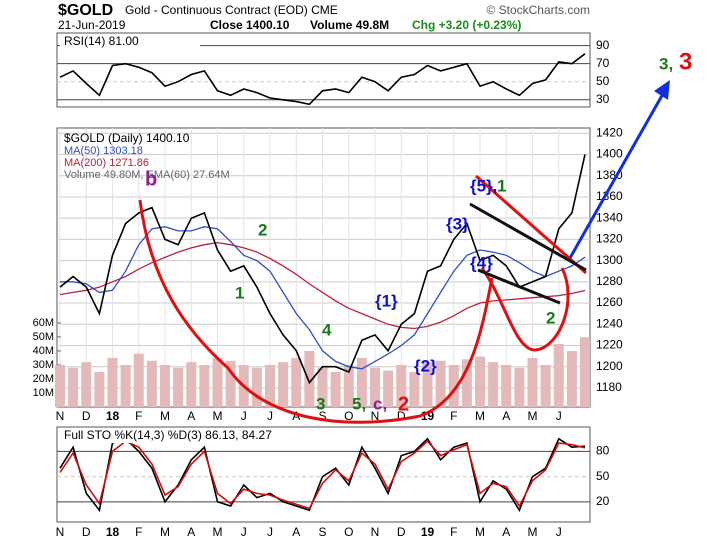 The height and width of the screenshot is (544, 711). Describe the element at coordinates (609, 239) in the screenshot. I see `y-tick-label: 1320` at that location.